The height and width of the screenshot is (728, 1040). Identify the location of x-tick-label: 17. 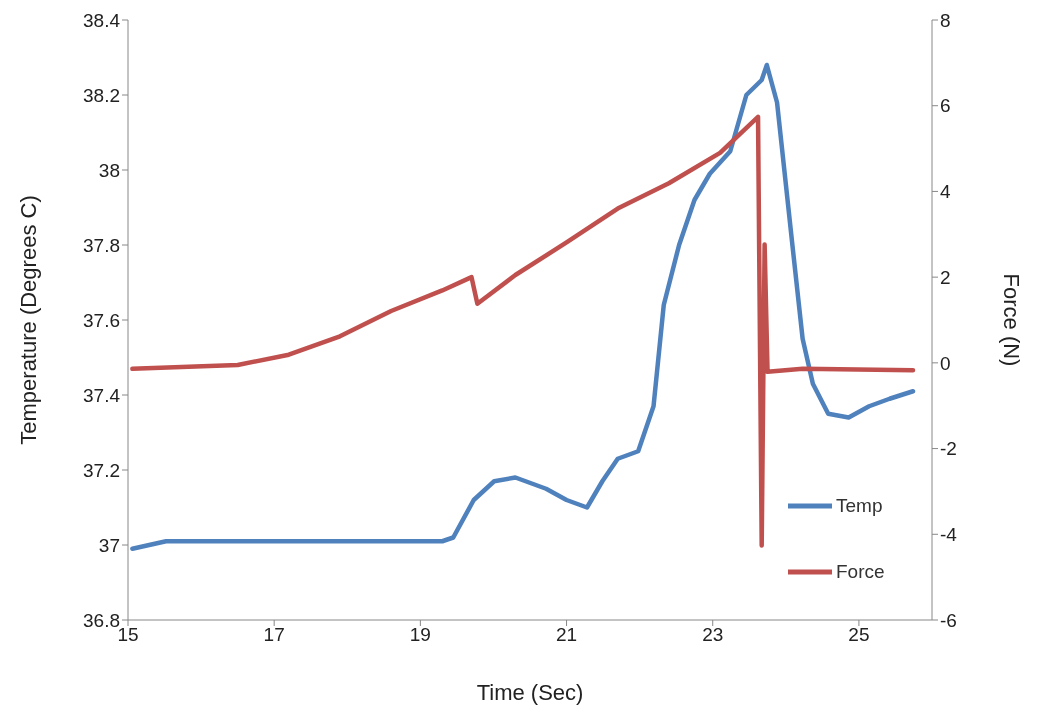
(274, 635).